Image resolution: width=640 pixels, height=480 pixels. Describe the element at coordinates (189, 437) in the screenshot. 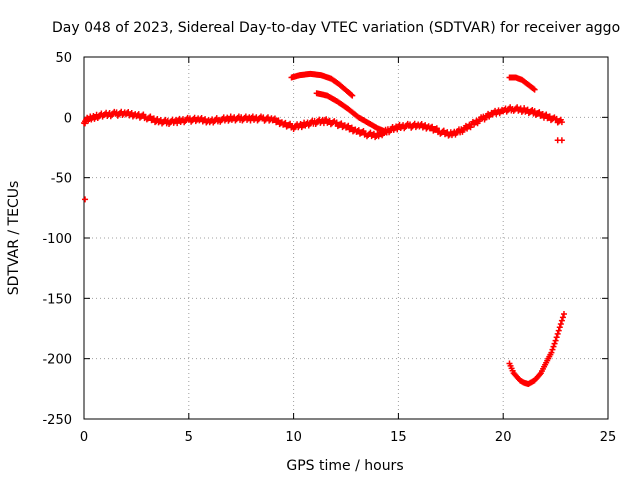

I see `x-tick-label: 5` at that location.